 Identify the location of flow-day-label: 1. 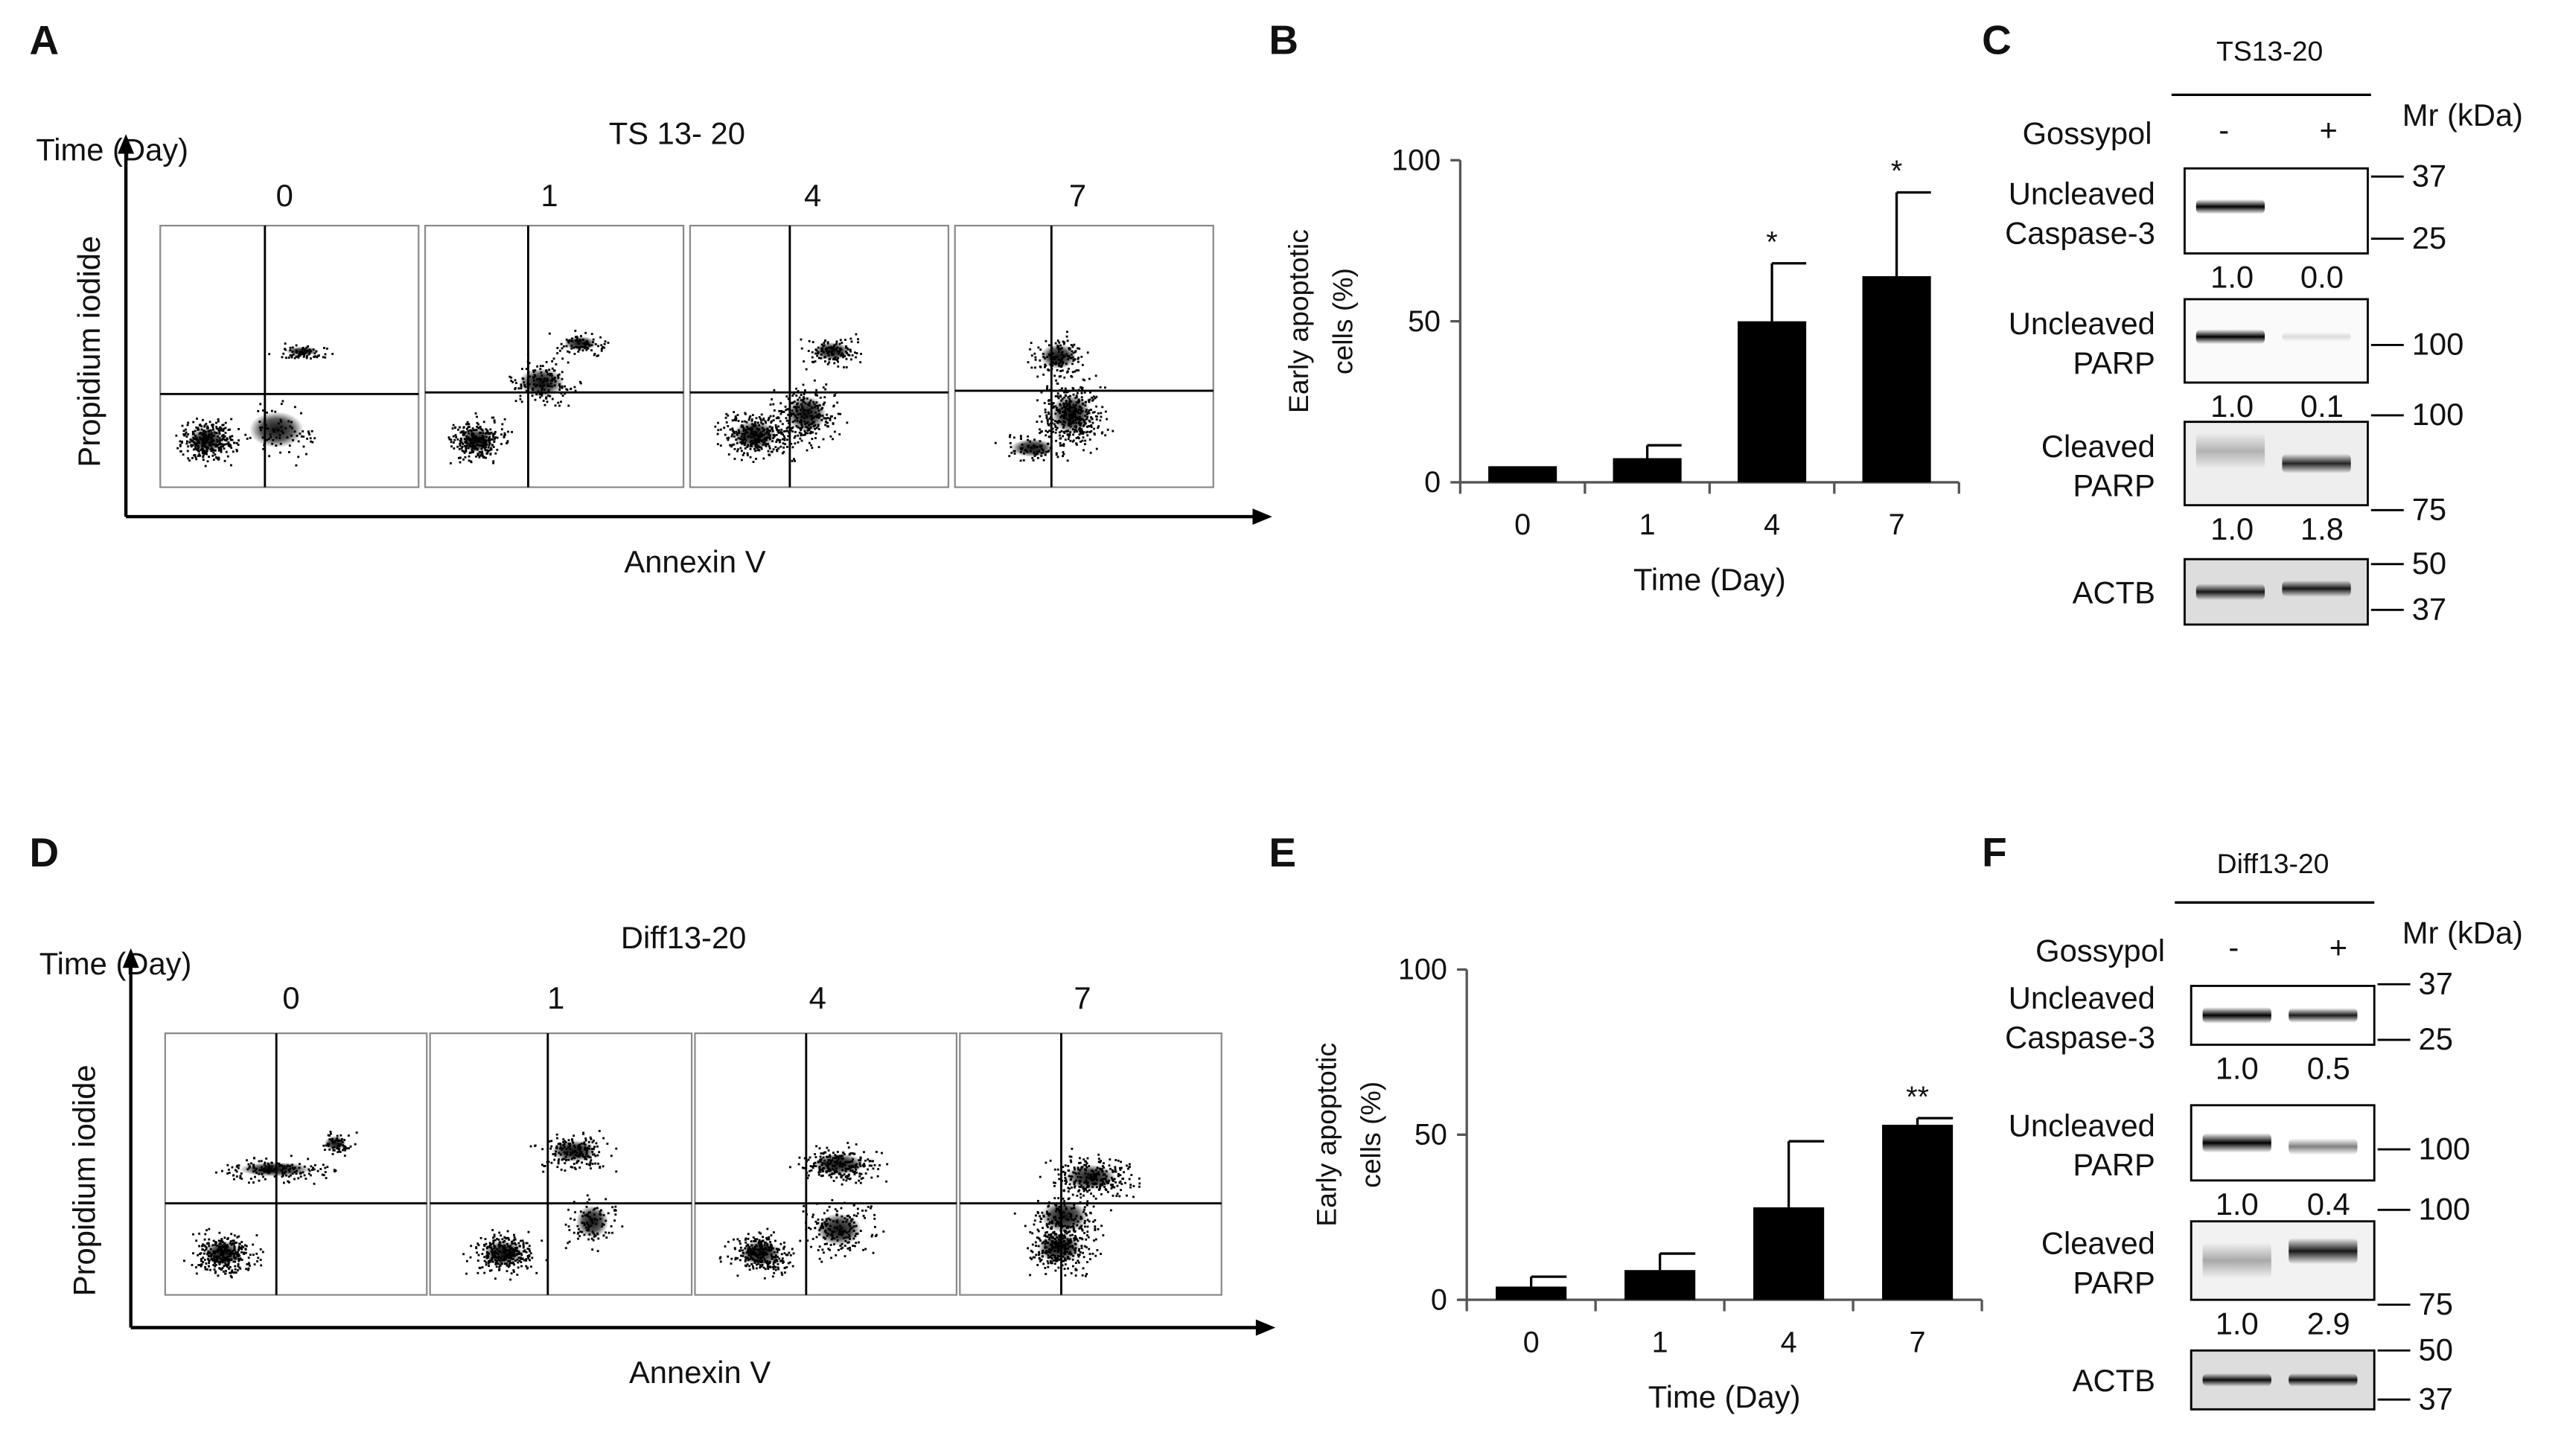
(555, 997).